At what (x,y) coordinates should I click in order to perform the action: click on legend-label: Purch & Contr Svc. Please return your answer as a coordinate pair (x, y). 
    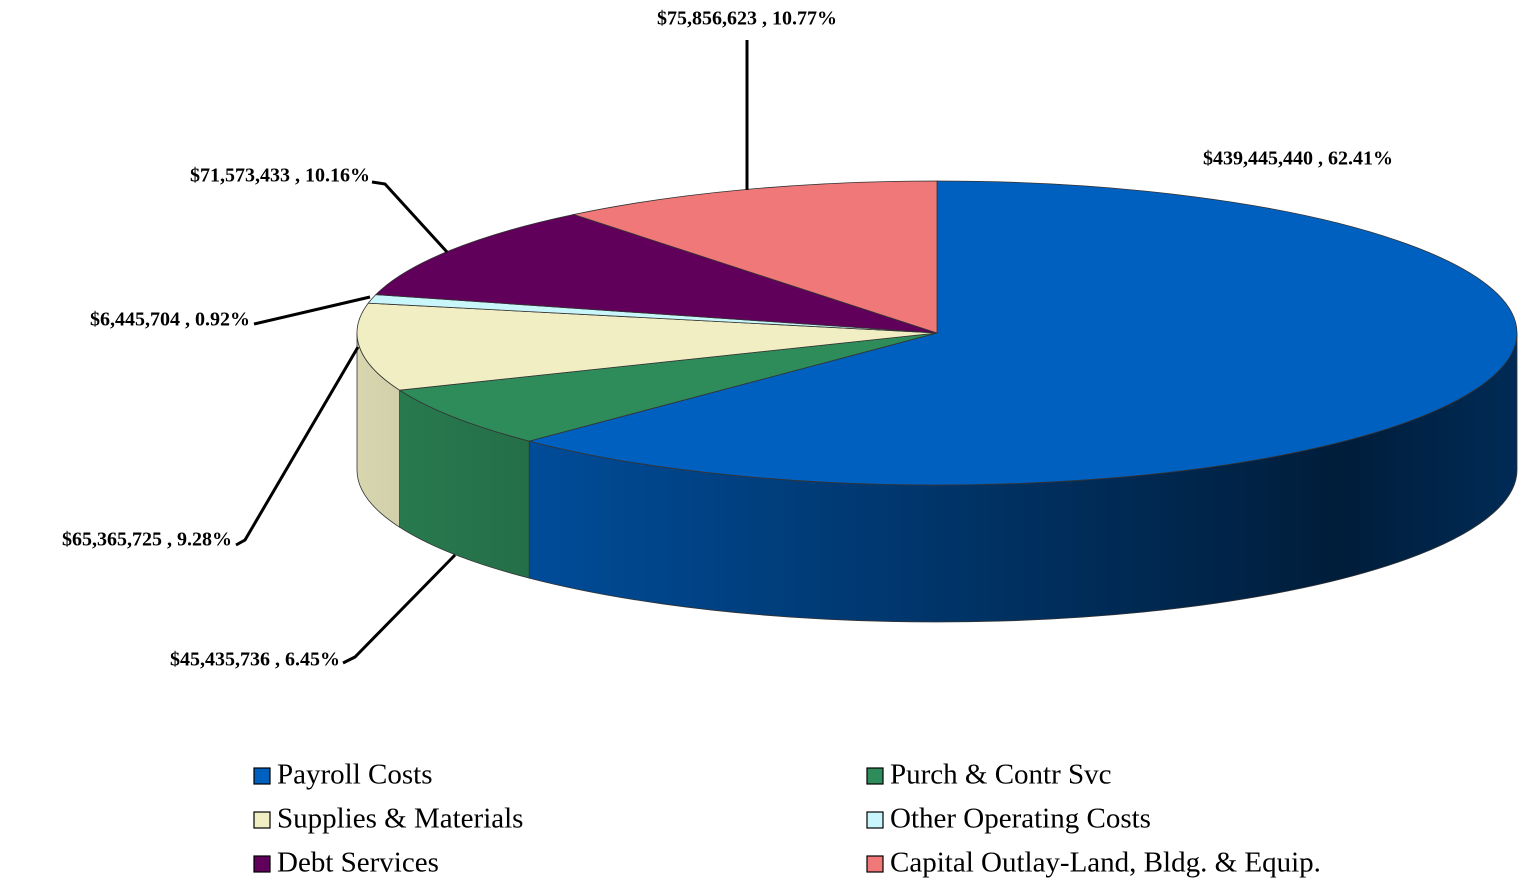
    Looking at the image, I should click on (1001, 775).